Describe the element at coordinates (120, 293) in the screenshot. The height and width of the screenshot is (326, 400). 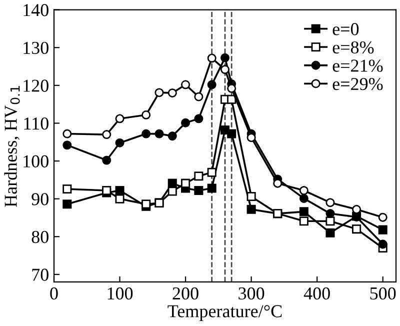
I see `x-tick-label: 100` at that location.